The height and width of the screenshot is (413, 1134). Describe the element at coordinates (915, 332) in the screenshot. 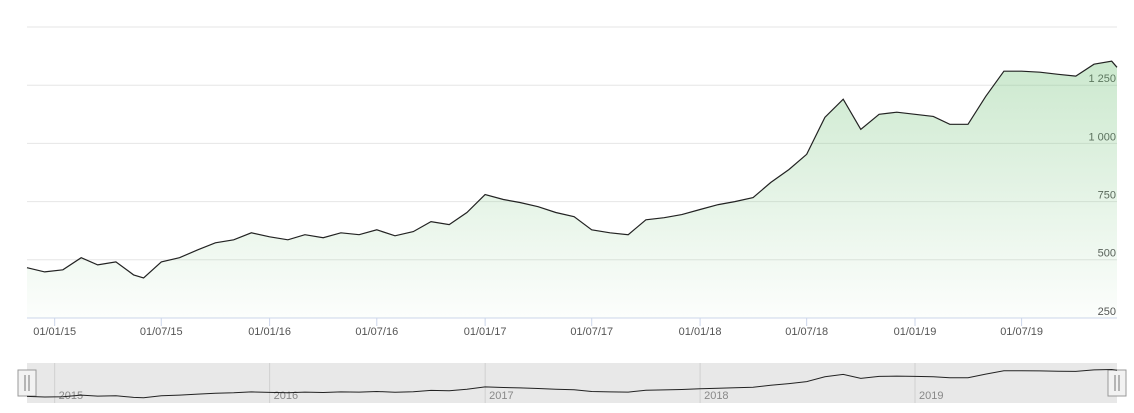

I see `x-tick-label: 01/01/19` at that location.